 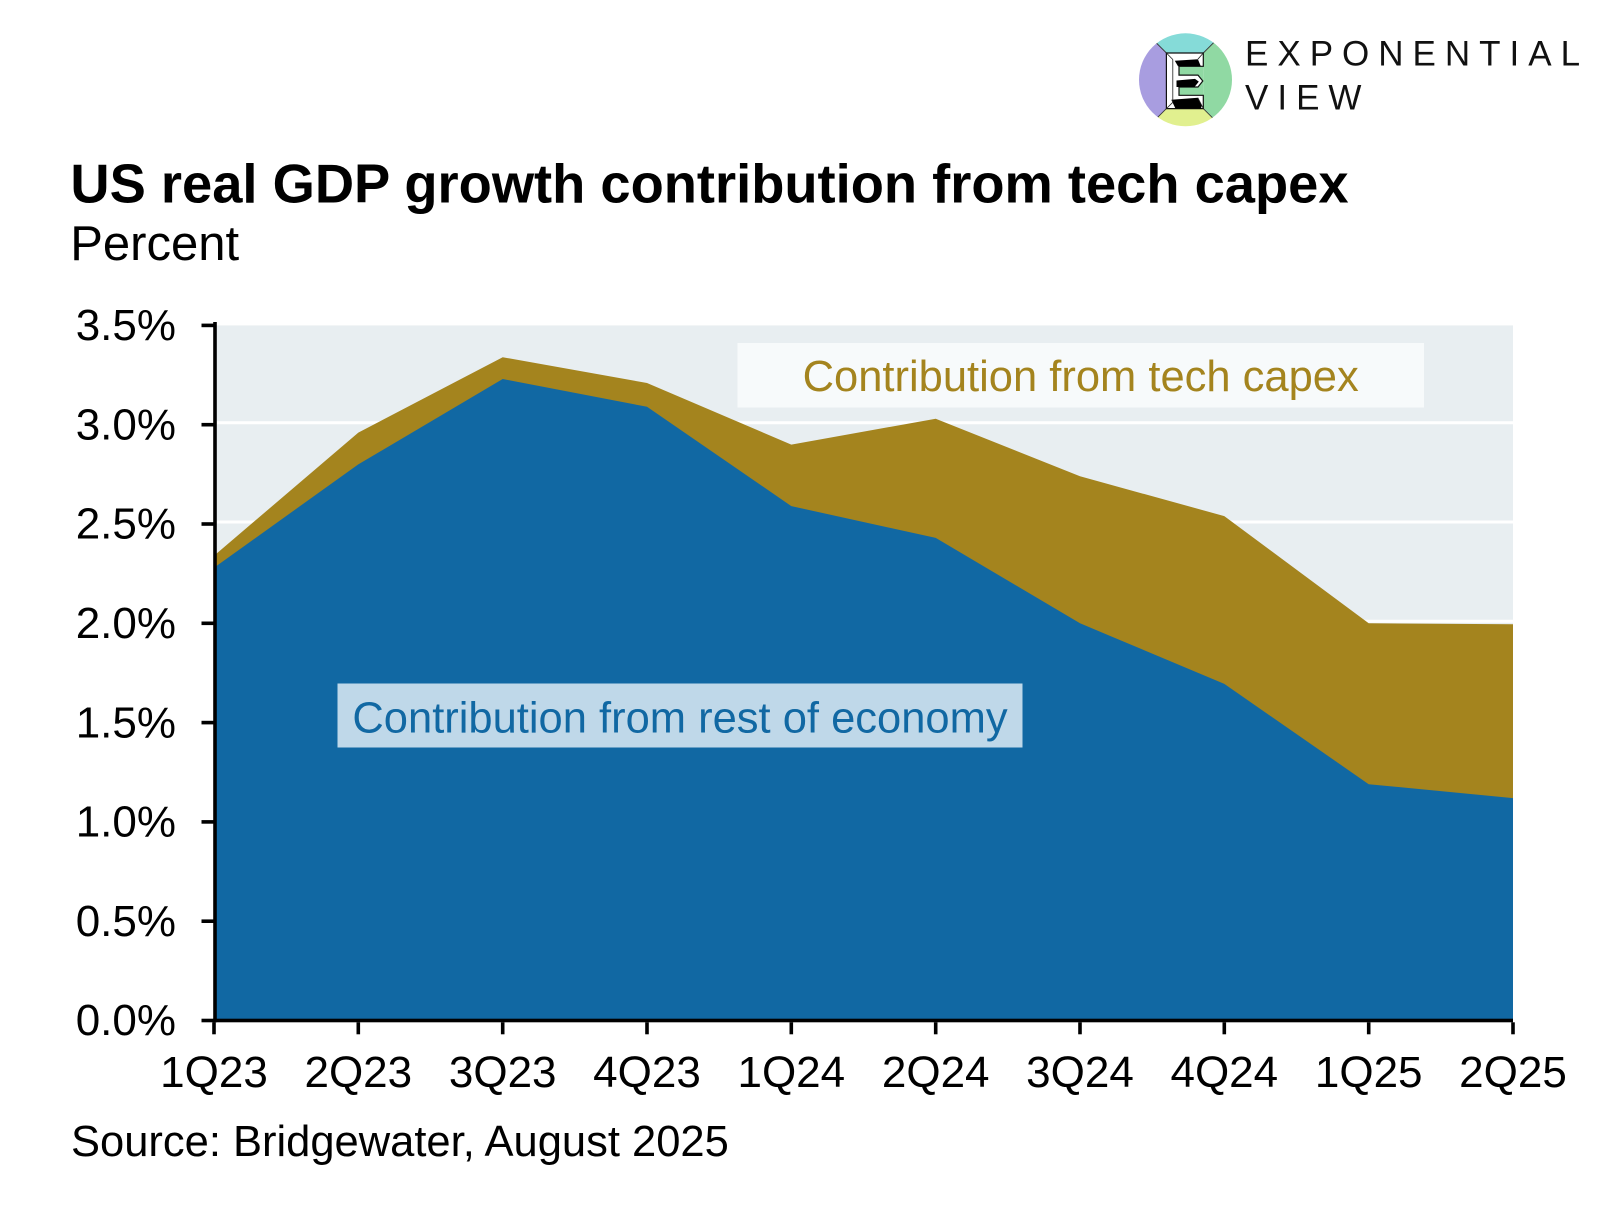 What do you see at coordinates (126, 722) in the screenshot?
I see `svg-text: 1.5%` at bounding box center [126, 722].